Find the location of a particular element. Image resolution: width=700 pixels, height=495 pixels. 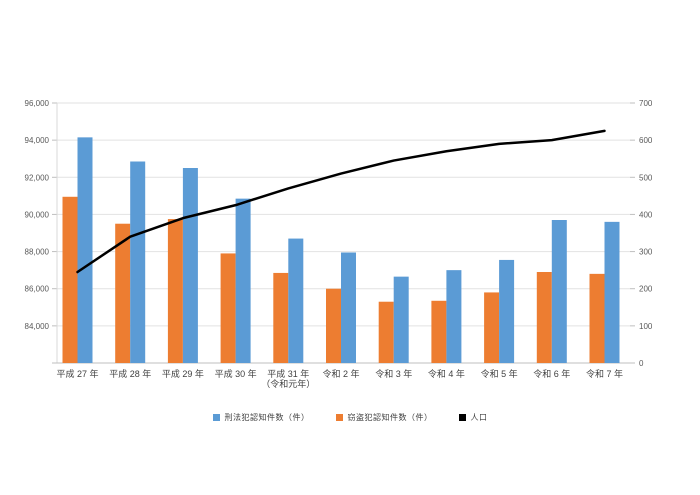

left-axis-tick-label: 96,000 is located at coordinates (37, 103).